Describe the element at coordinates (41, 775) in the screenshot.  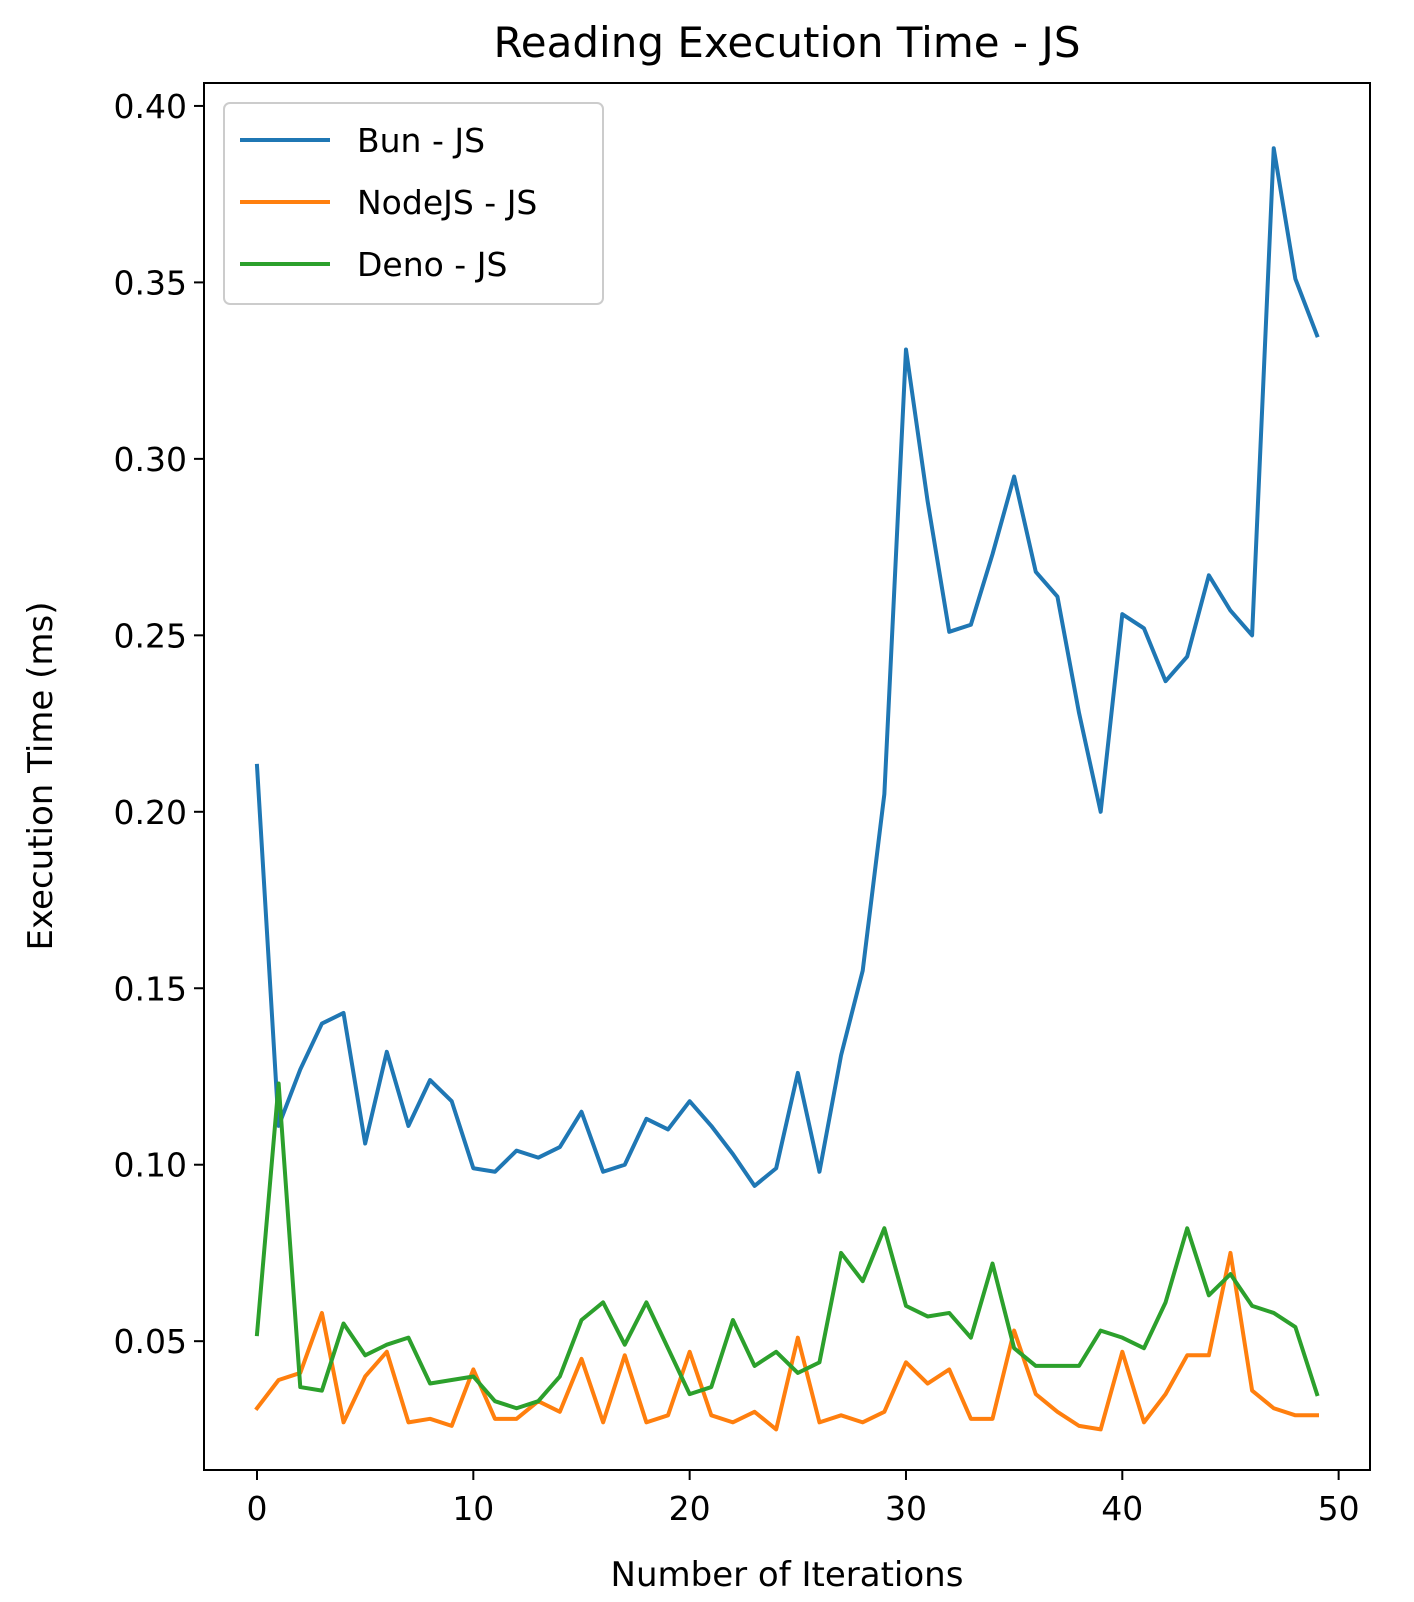
I see `y-axis-label: Execution Time (ms)` at that location.